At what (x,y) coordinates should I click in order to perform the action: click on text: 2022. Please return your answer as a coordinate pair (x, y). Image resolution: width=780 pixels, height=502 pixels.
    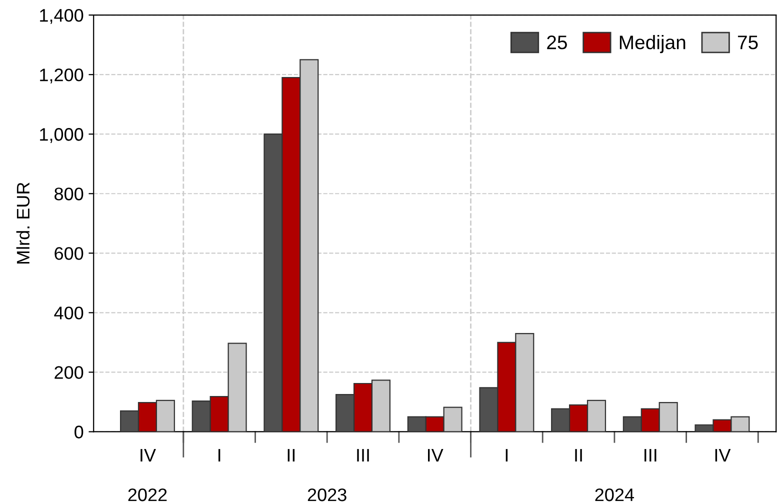
    Looking at the image, I should click on (147, 495).